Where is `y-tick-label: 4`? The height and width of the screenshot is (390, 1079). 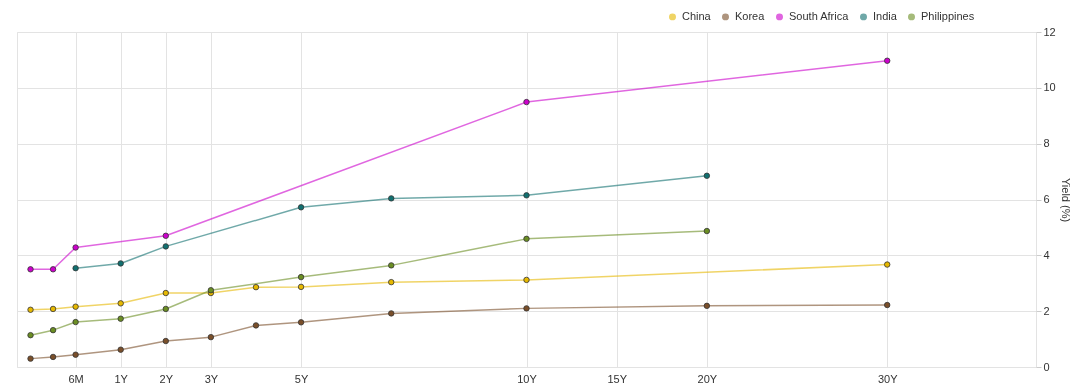
y-tick-label: 4 is located at coordinates (1046, 254).